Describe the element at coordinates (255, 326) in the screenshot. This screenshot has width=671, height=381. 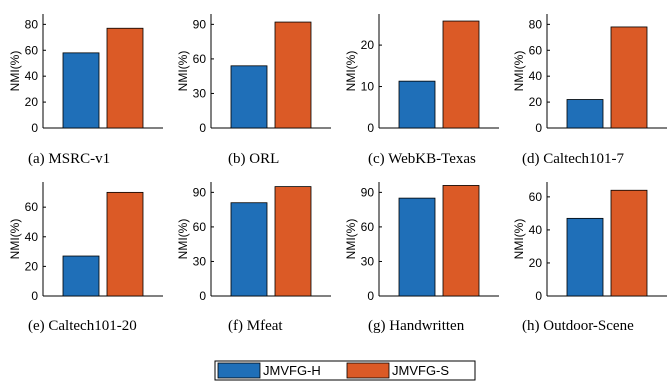
I see `panel-caption: (f) Mfeat` at that location.